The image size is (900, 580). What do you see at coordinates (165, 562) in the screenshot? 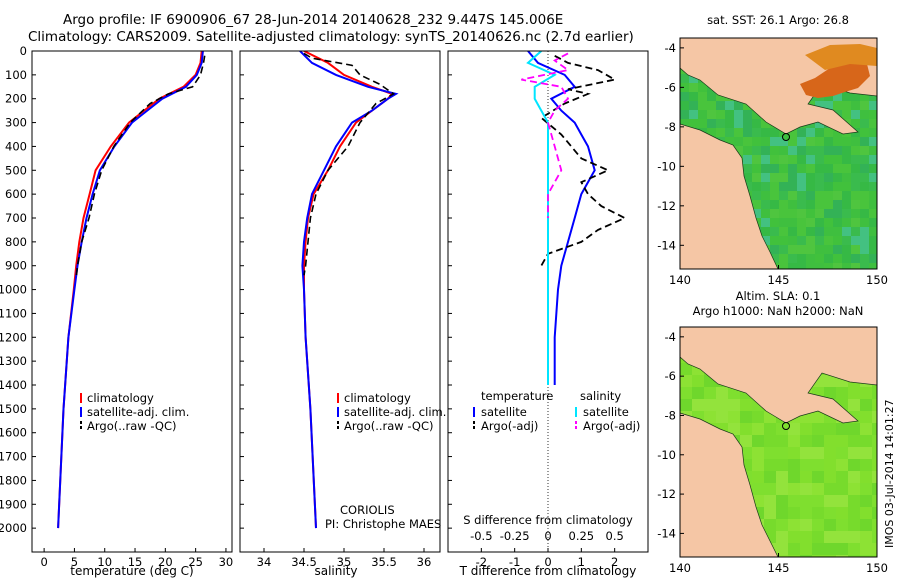
I see `temperature-x-tick-label: 20` at bounding box center [165, 562].